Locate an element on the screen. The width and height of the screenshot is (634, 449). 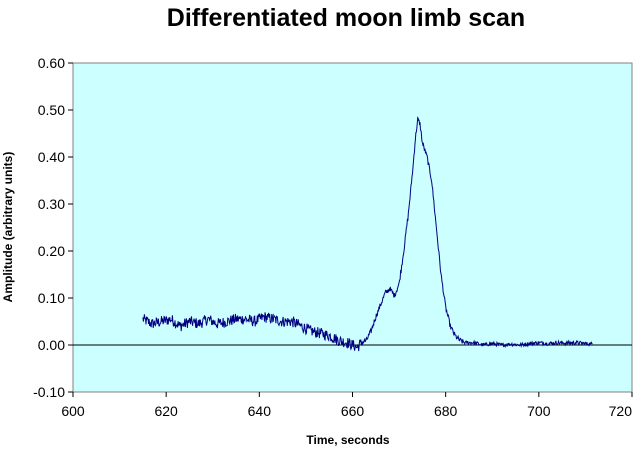
x-axis: 600 620 640 660 680 700 720 is located at coordinates (347, 405).